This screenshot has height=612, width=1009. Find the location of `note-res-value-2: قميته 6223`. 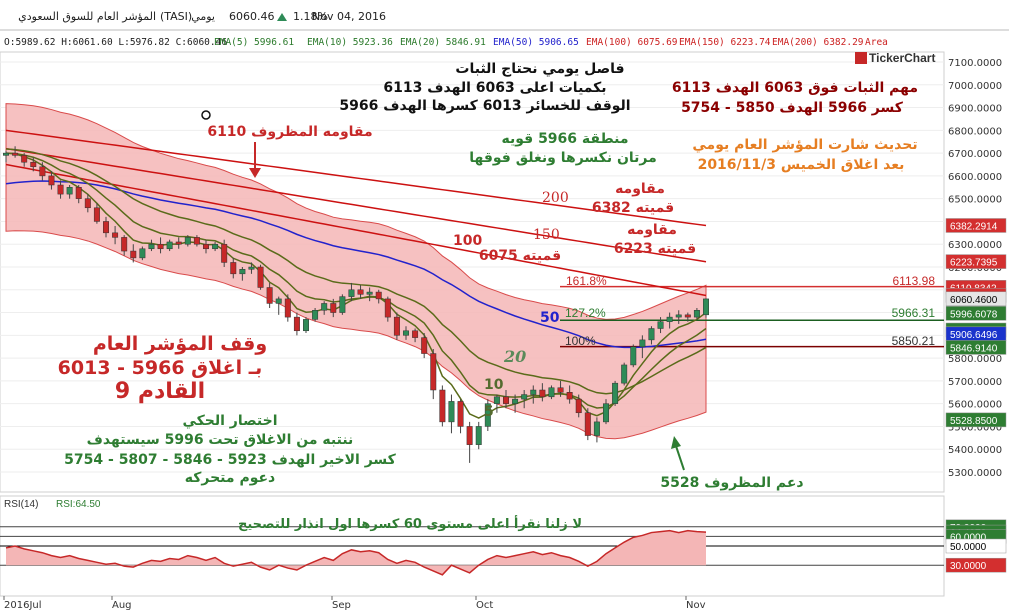

note-res-value-2: قميته 6223 is located at coordinates (655, 249).